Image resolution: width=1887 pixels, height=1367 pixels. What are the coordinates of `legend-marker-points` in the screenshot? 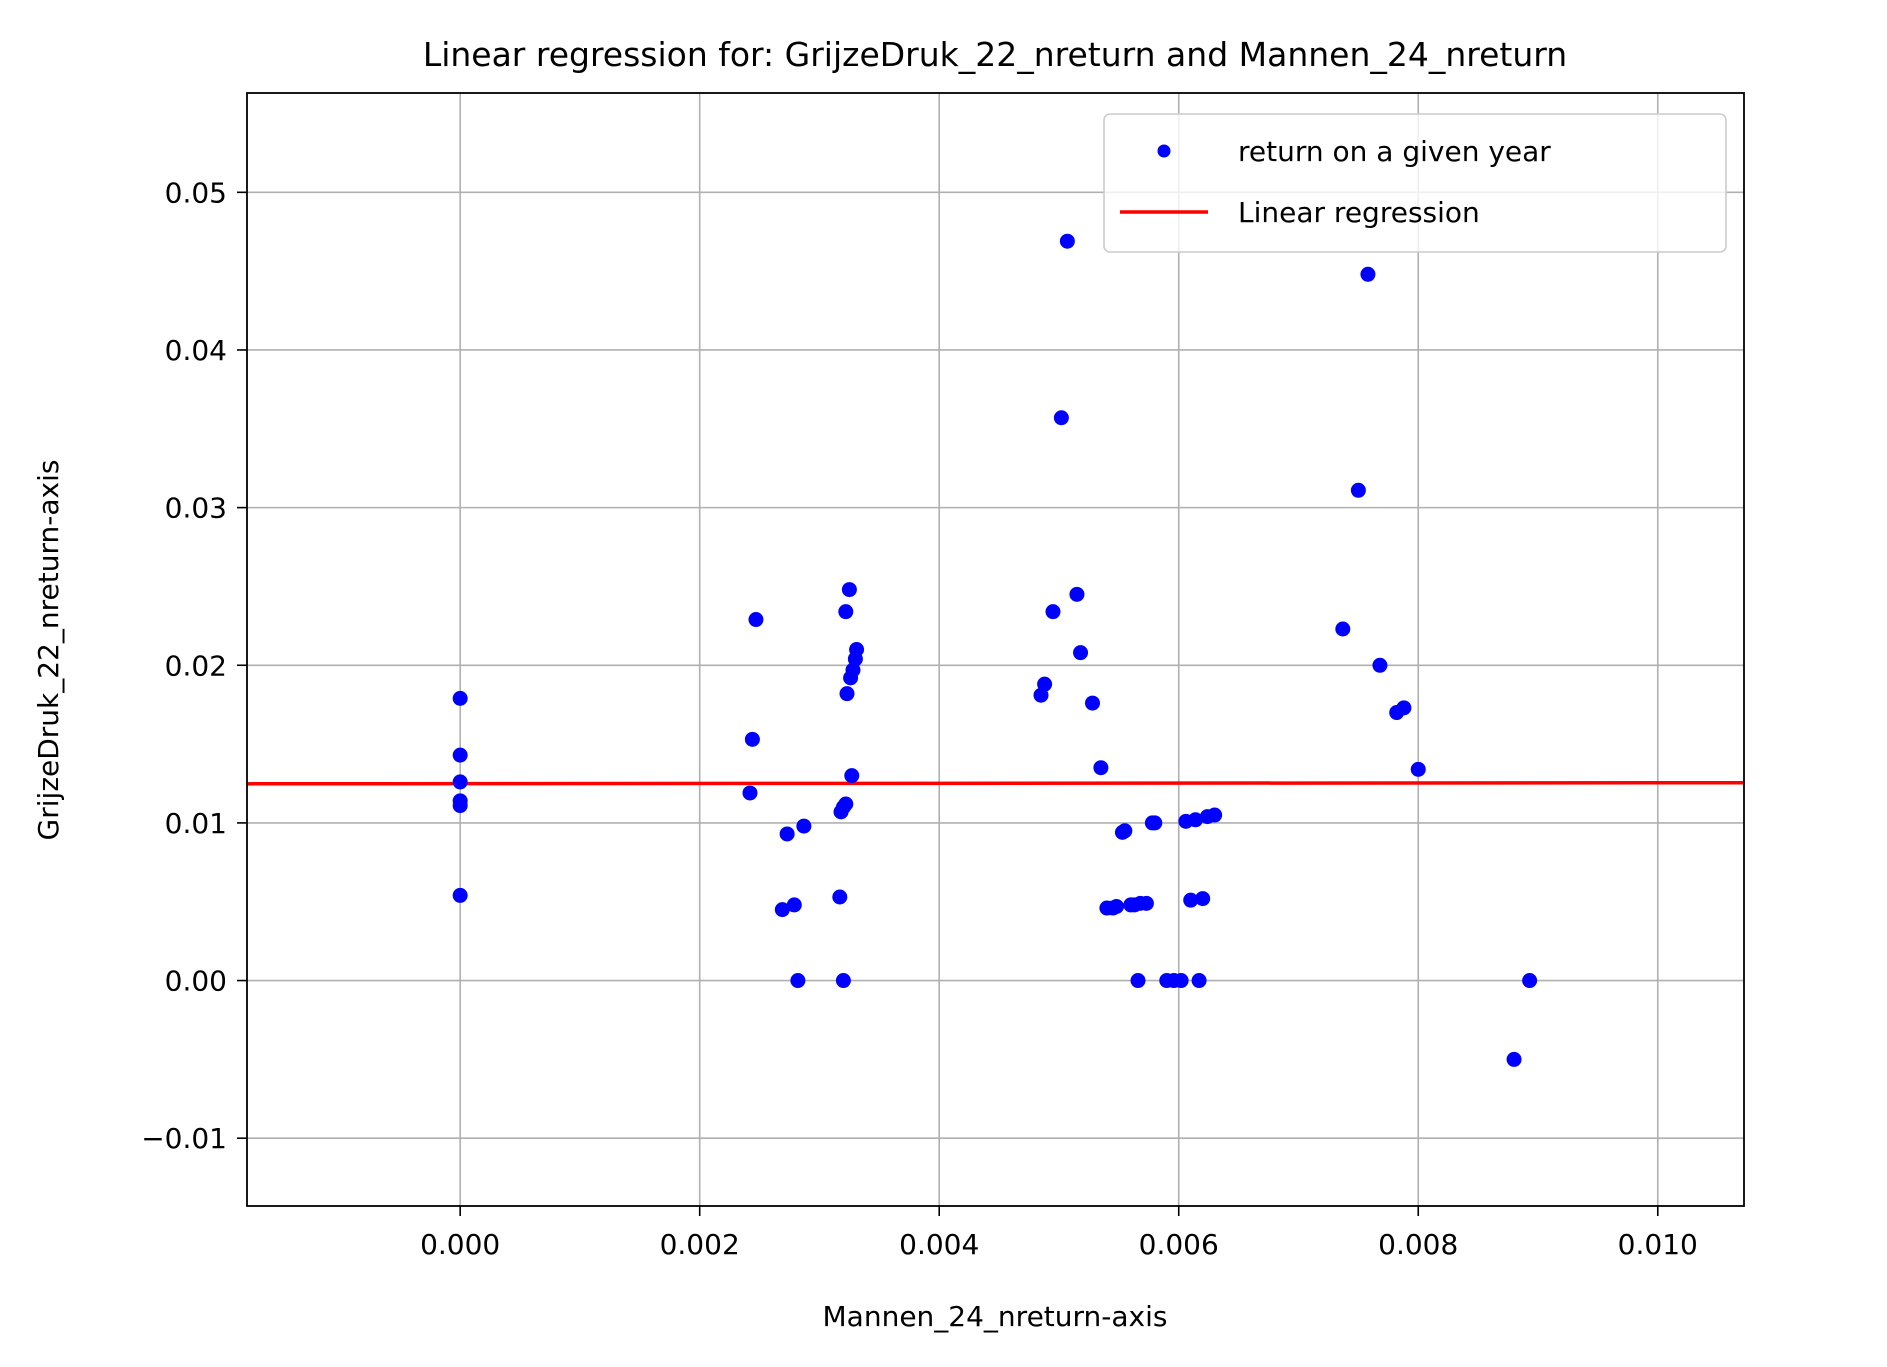 It's located at (1164, 151).